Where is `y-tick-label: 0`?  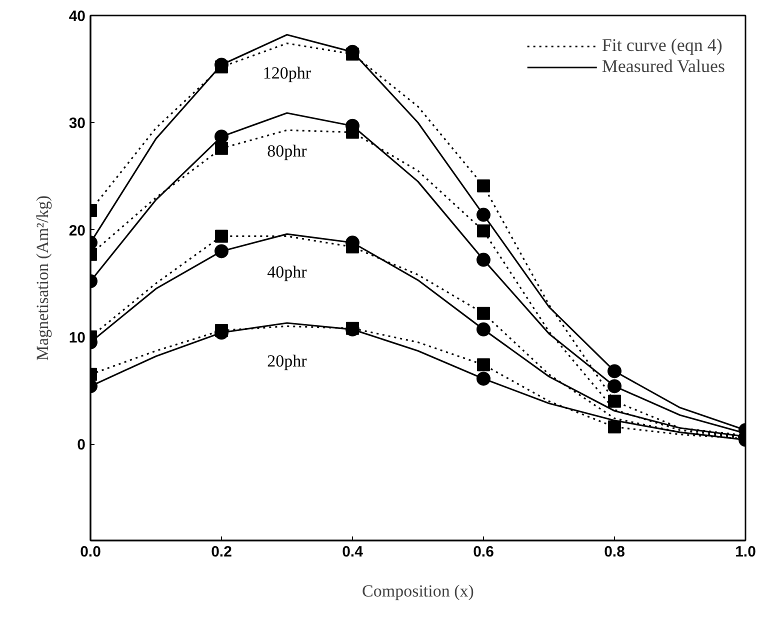 y-tick-label: 0 is located at coordinates (81, 445).